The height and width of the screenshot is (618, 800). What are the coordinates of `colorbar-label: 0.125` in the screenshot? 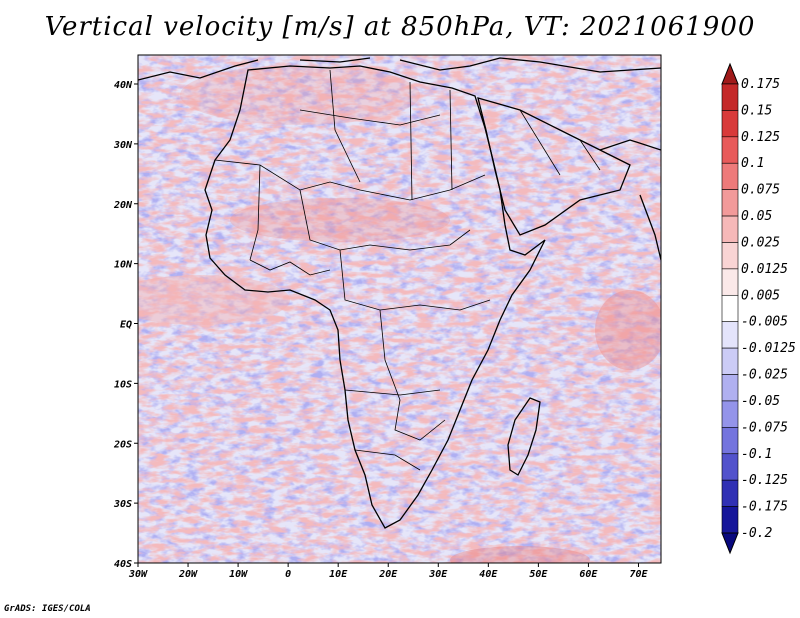 It's located at (760, 137).